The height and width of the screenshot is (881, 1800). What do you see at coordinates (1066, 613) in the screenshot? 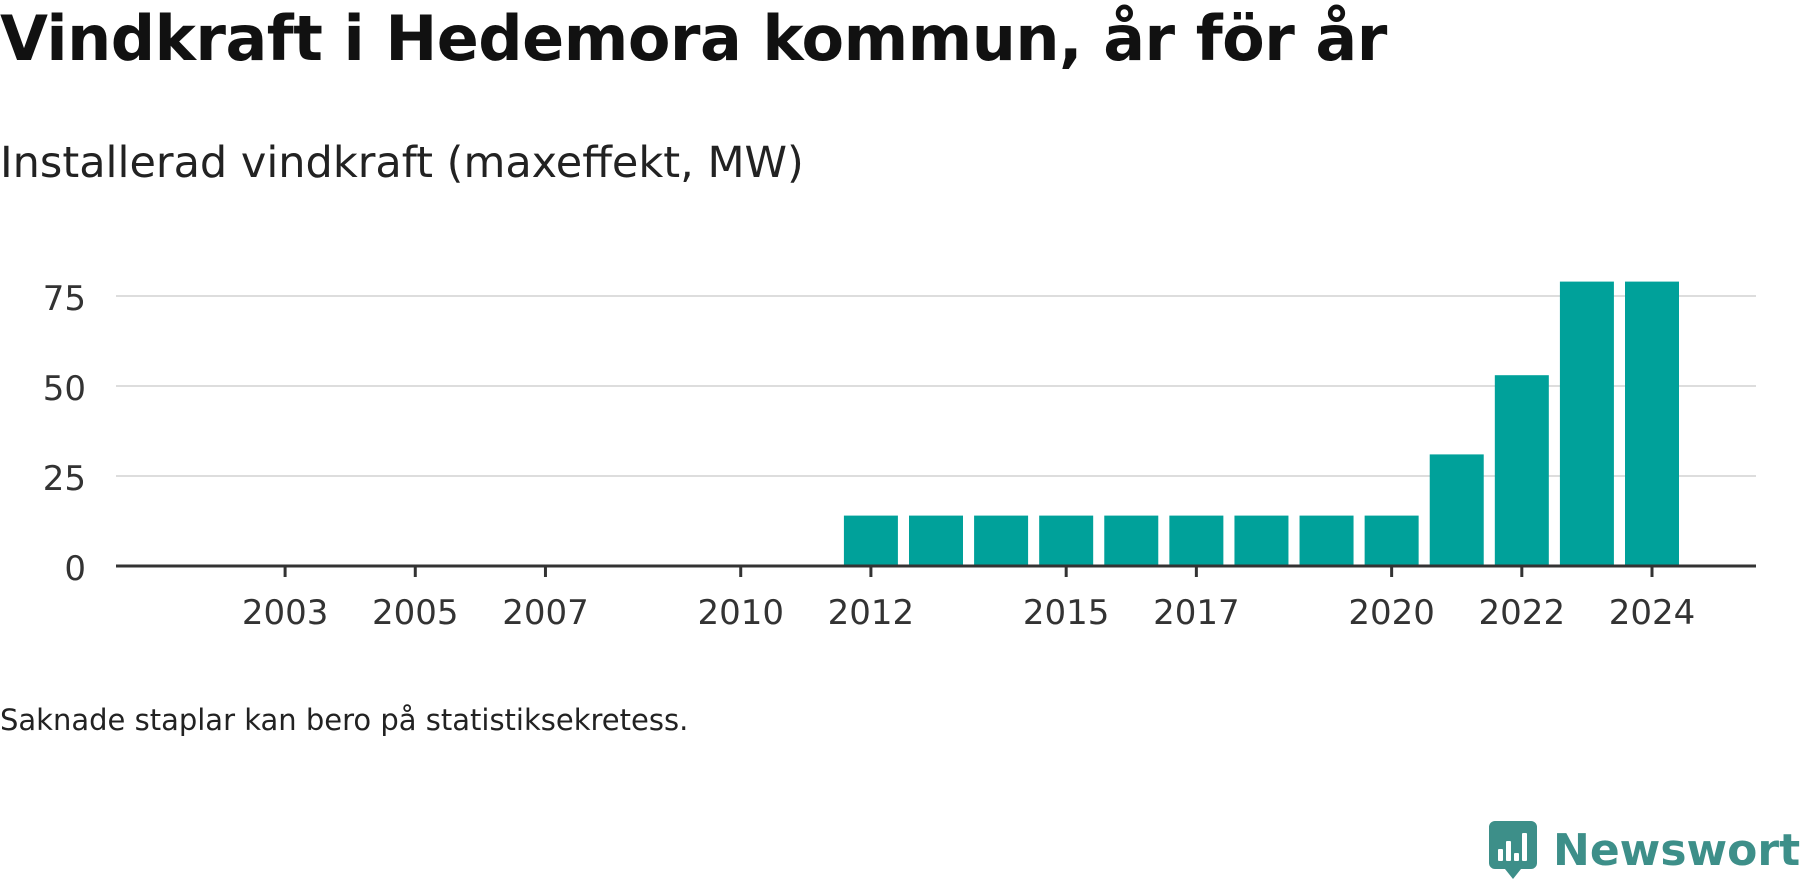
I see `x-tick-label: 2015` at bounding box center [1066, 613].